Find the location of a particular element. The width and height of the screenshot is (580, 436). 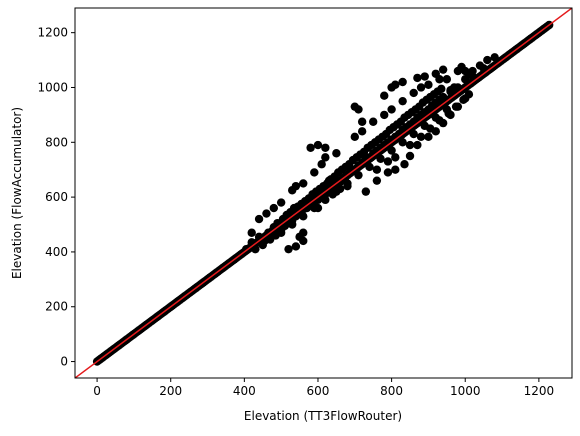

y-tick-label: 800 is located at coordinates (56, 142).